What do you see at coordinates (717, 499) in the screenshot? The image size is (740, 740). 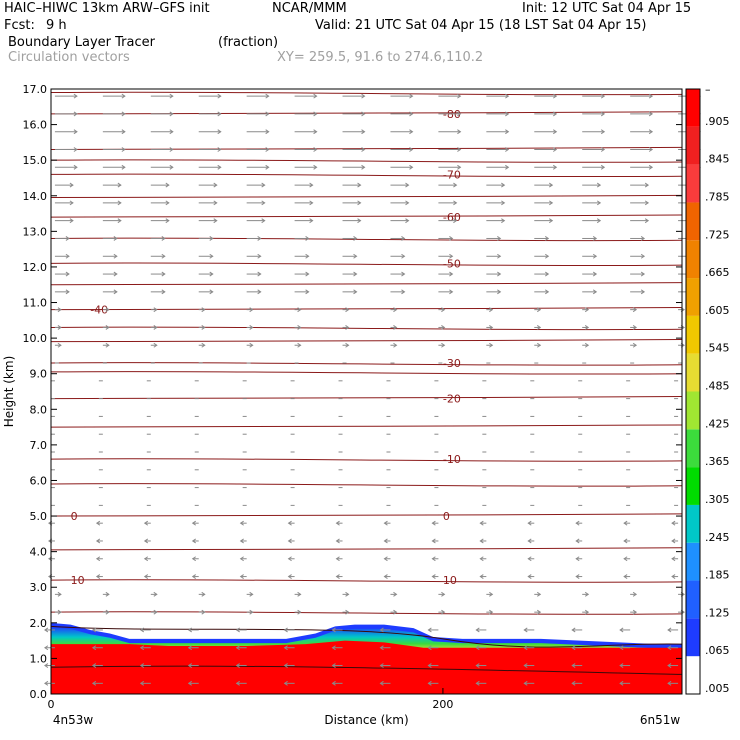 I see `colorbar-label: .305` at bounding box center [717, 499].